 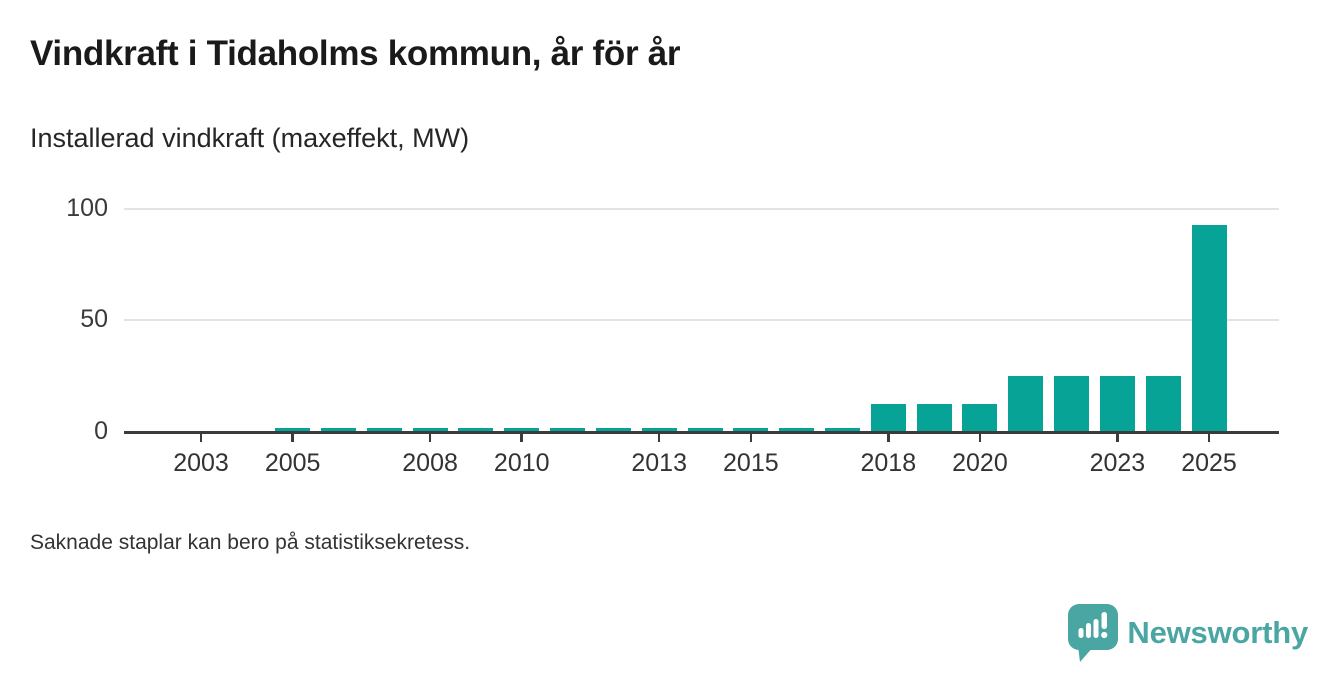 I want to click on x-axis-label: 2010, so click(x=521, y=463).